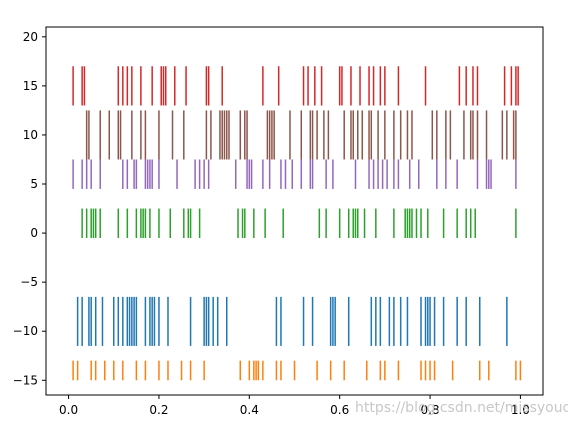 Image resolution: width=568 pixels, height=425 pixels. I want to click on y-tick-label: 0, so click(34, 233).